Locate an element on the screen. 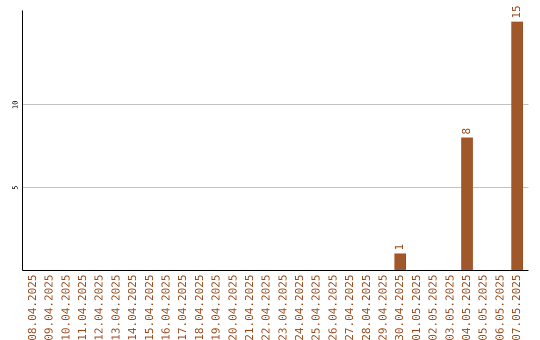  x-tick-label: 02.05.2025 is located at coordinates (433, 307).